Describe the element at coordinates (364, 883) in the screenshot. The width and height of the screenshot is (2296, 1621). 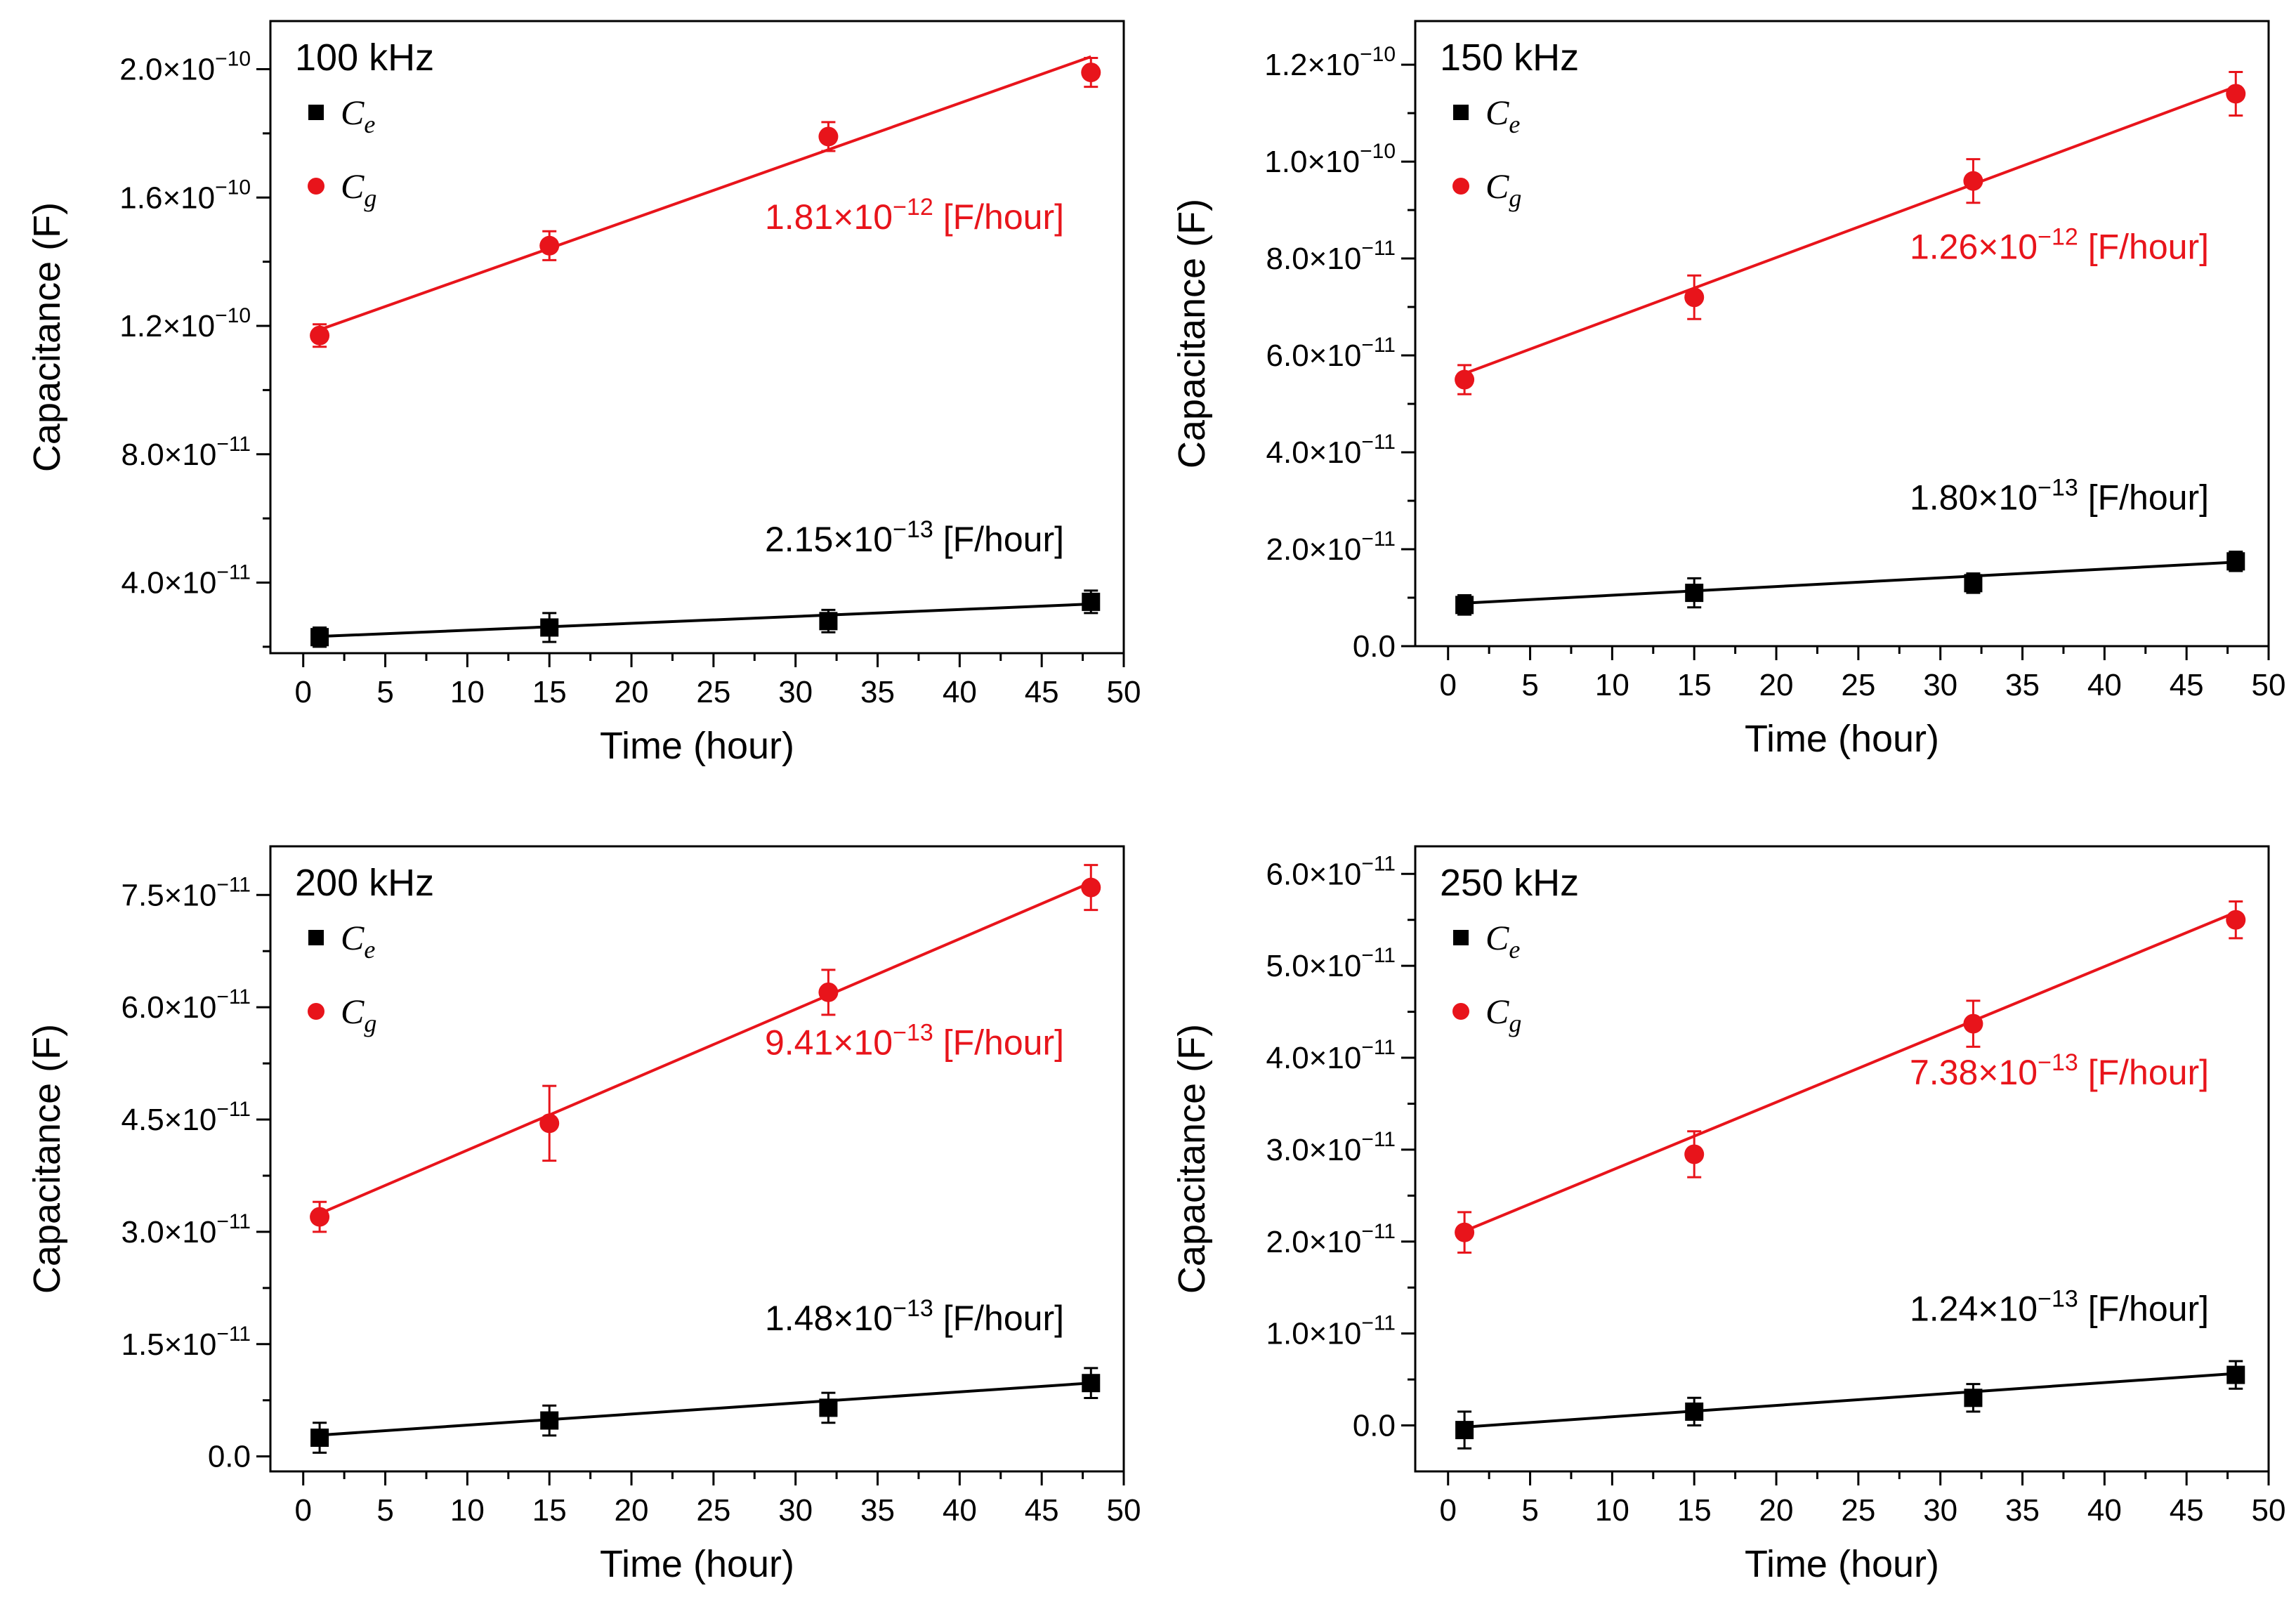
I see `panel-title: 200 kHz` at that location.